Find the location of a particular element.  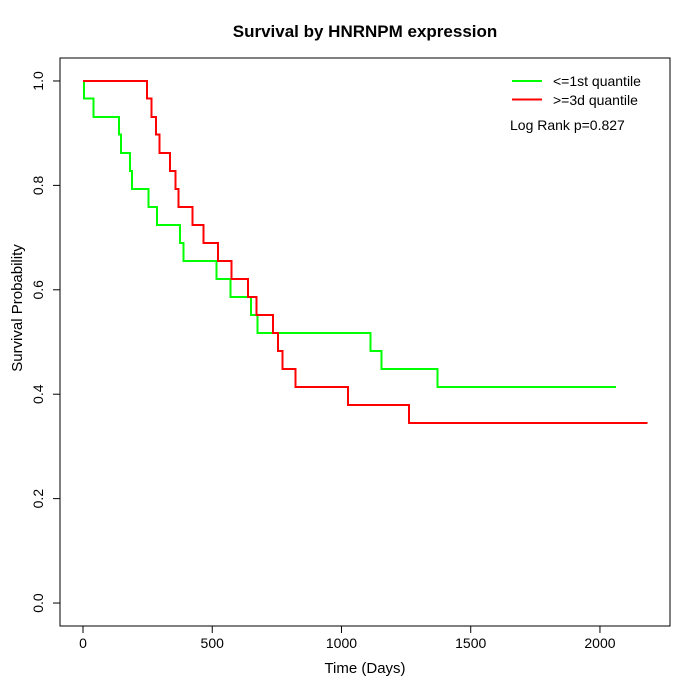

y-tick-label: 0.4 is located at coordinates (38, 394).